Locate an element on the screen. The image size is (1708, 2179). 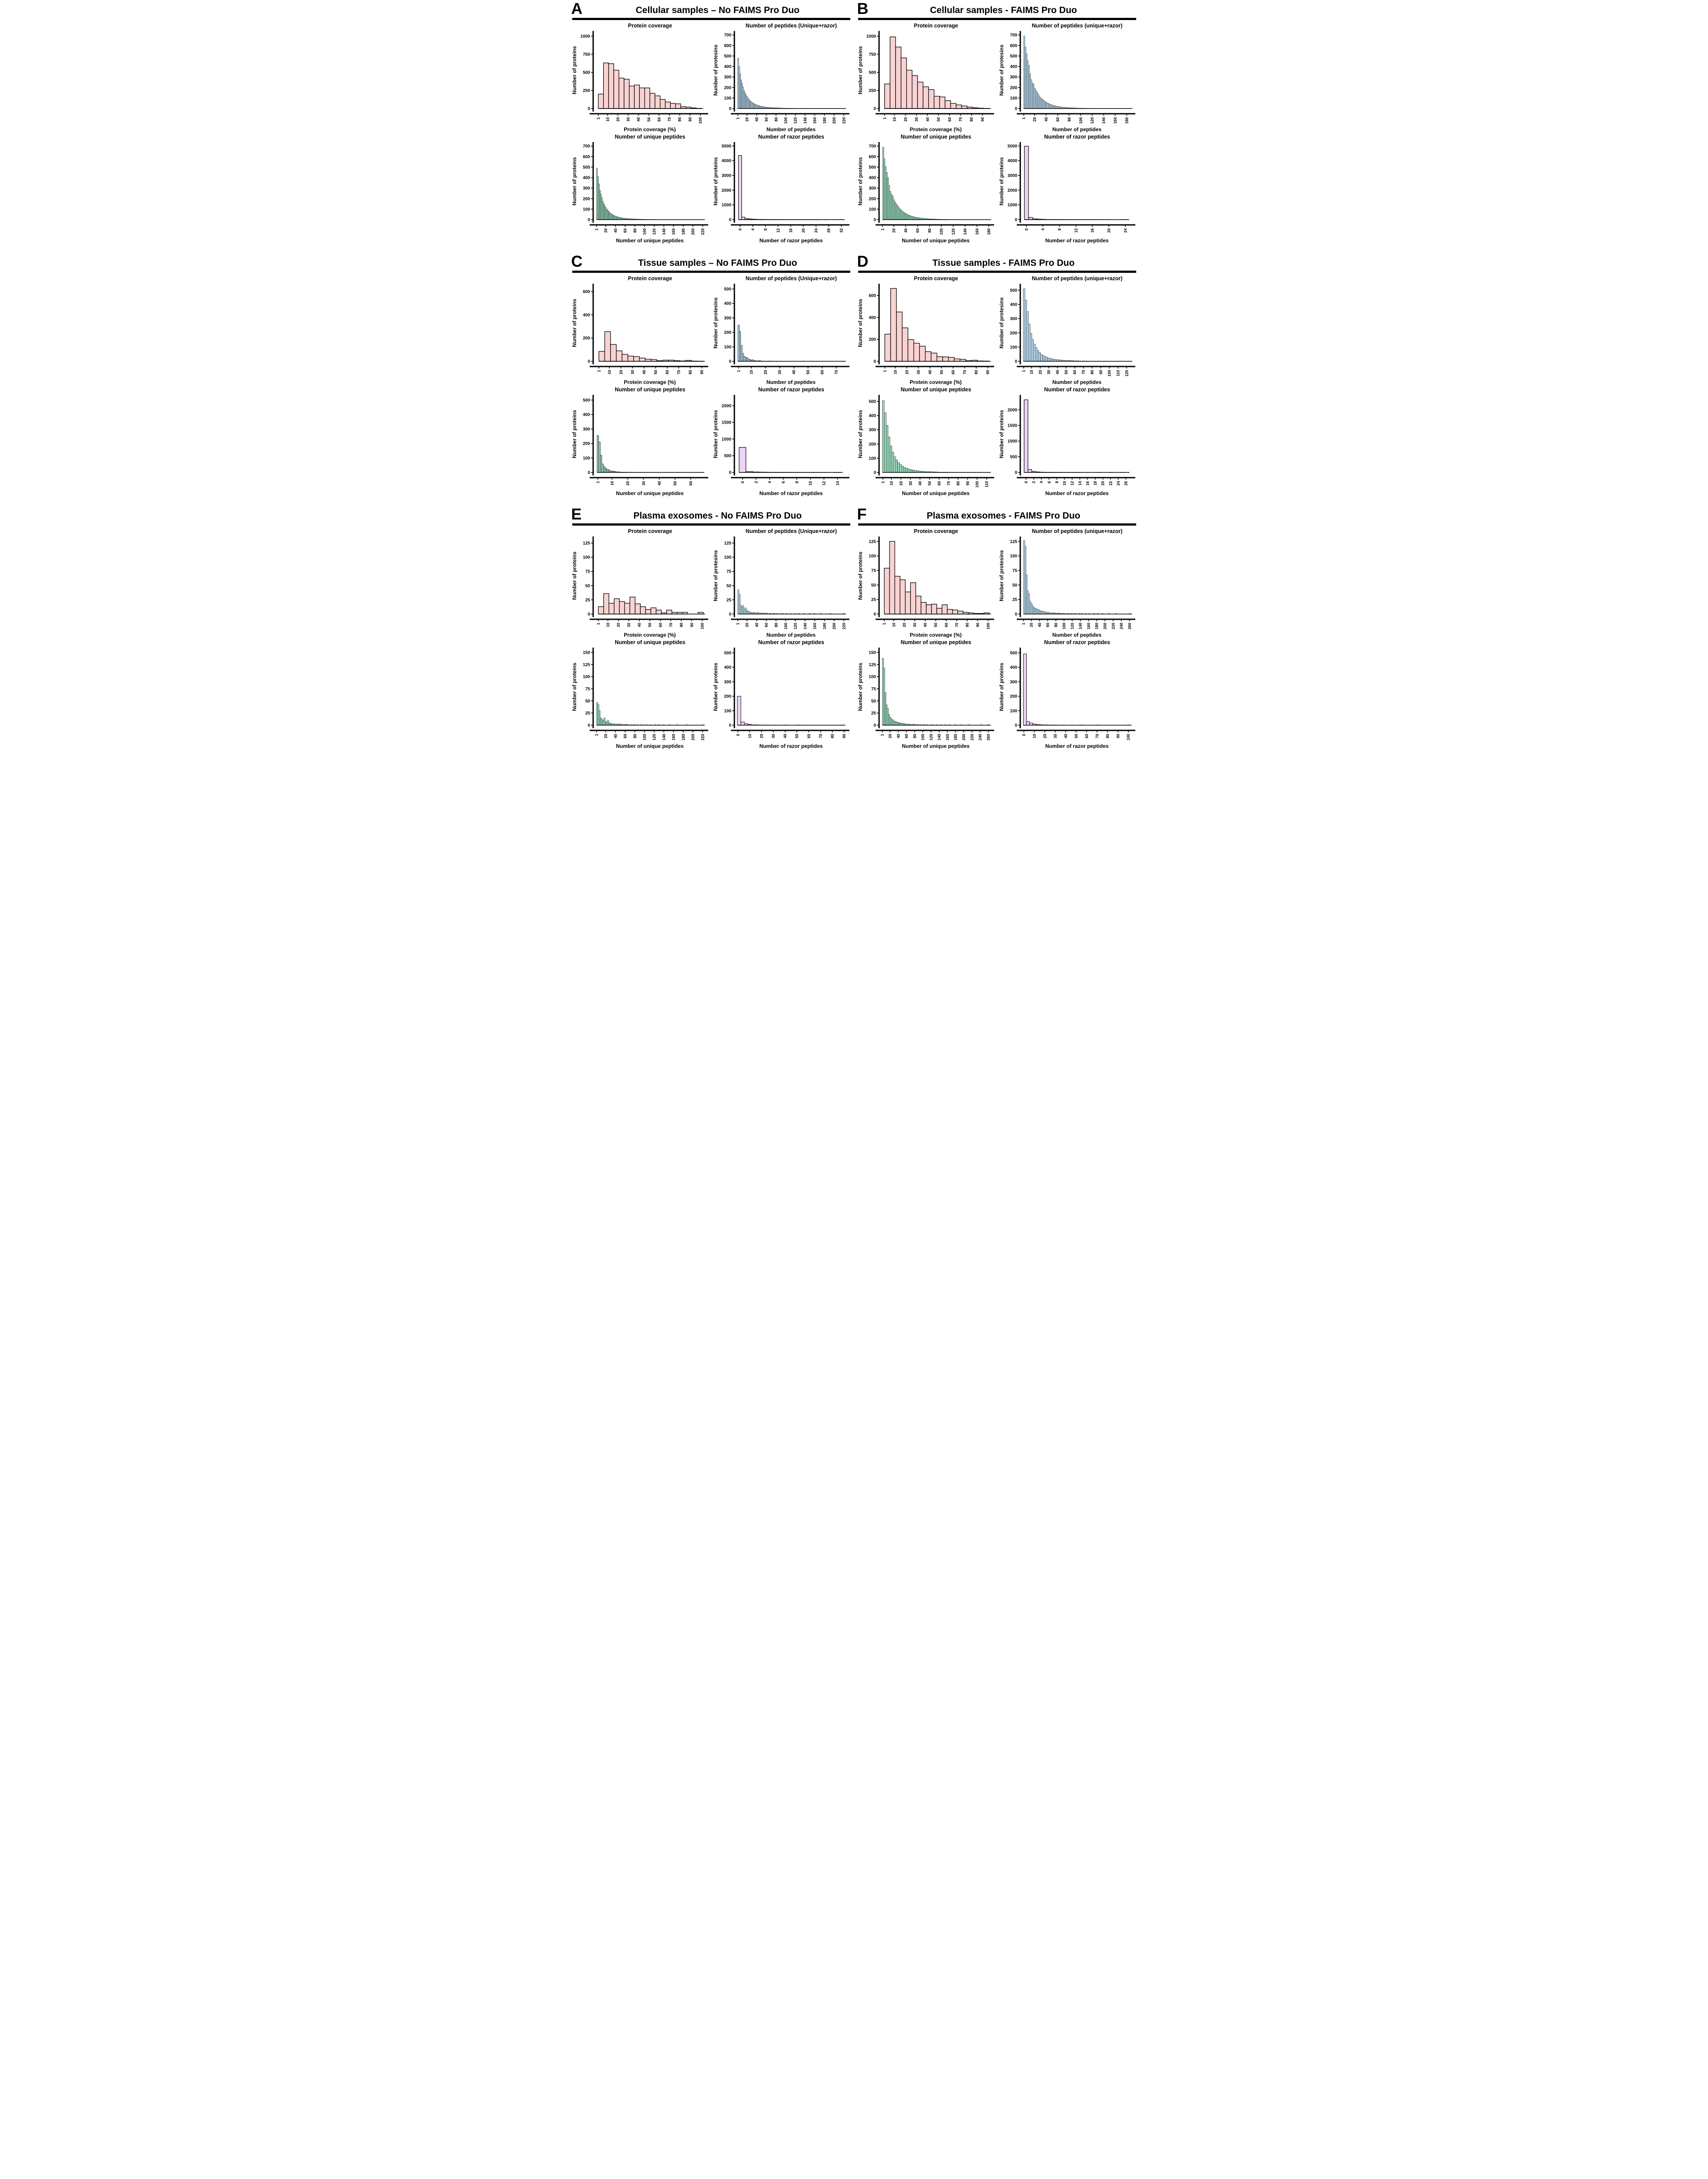
y-tick-label: 2000 is located at coordinates (1012, 190).